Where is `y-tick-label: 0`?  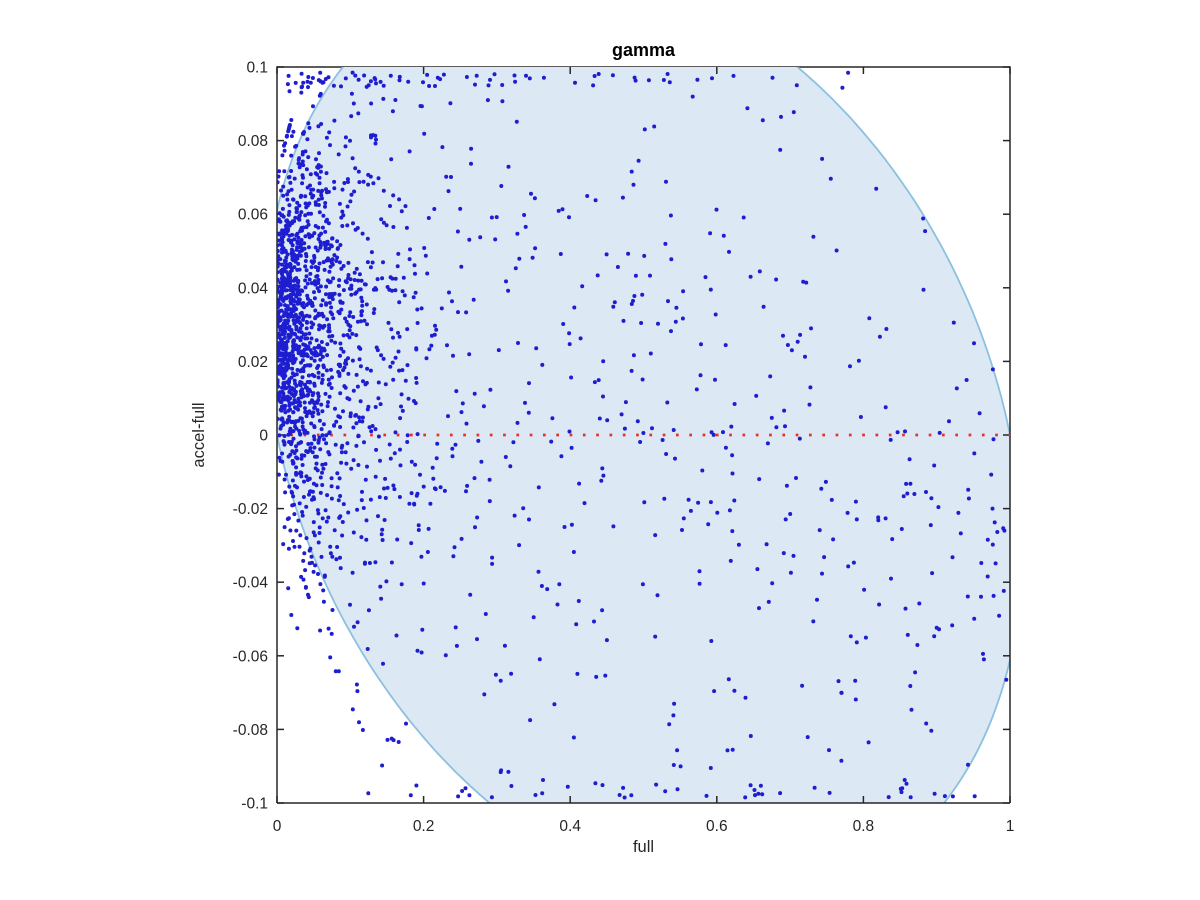
y-tick-label: 0 is located at coordinates (263, 436).